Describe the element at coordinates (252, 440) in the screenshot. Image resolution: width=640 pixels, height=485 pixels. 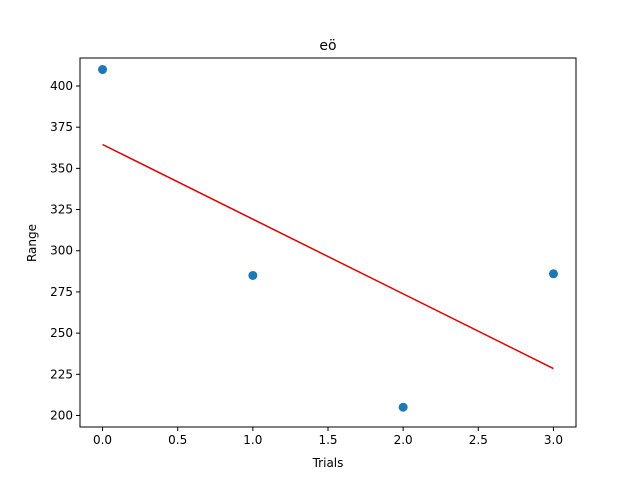
I see `x-tick-label: 1.0` at that location.